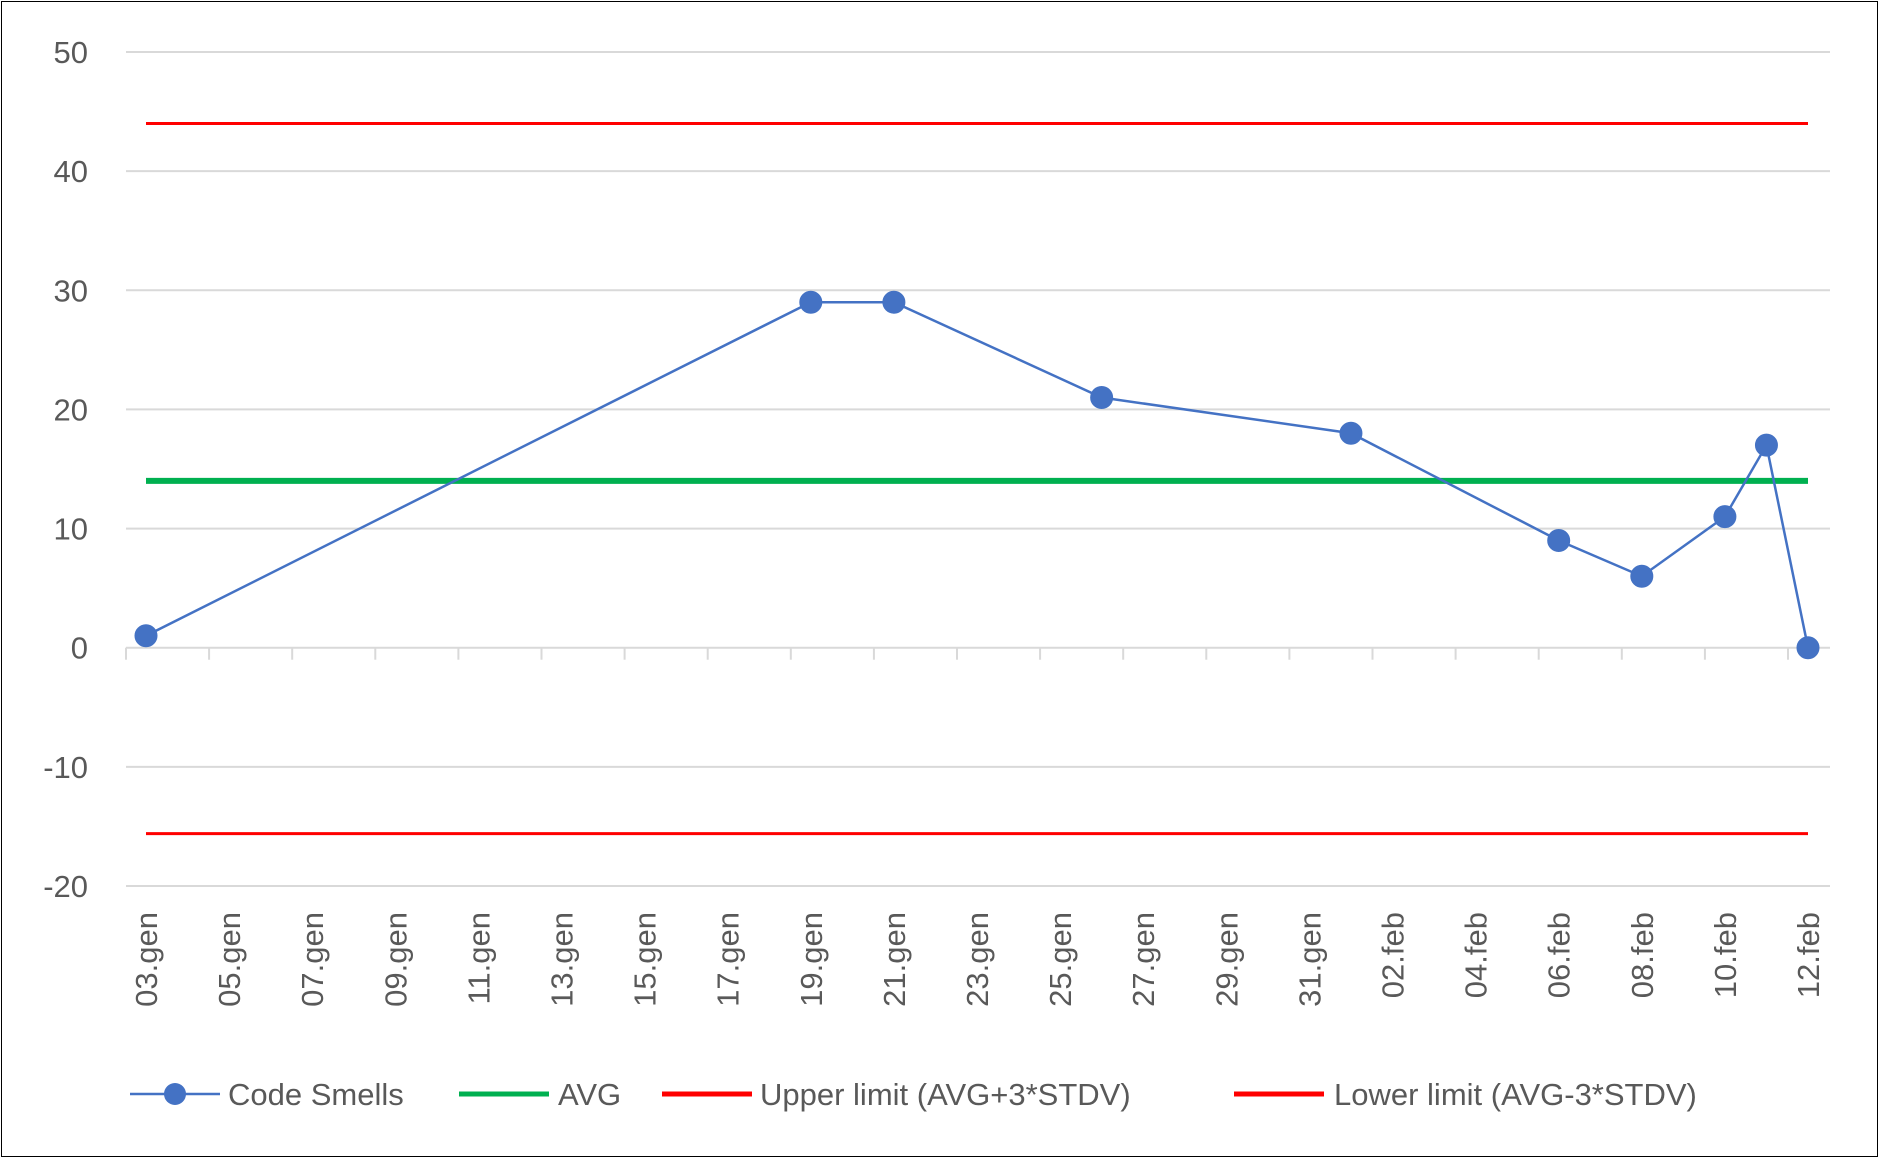 Image resolution: width=1881 pixels, height=1161 pixels. Describe the element at coordinates (645, 959) in the screenshot. I see `x-tick-label: 15.gen` at that location.